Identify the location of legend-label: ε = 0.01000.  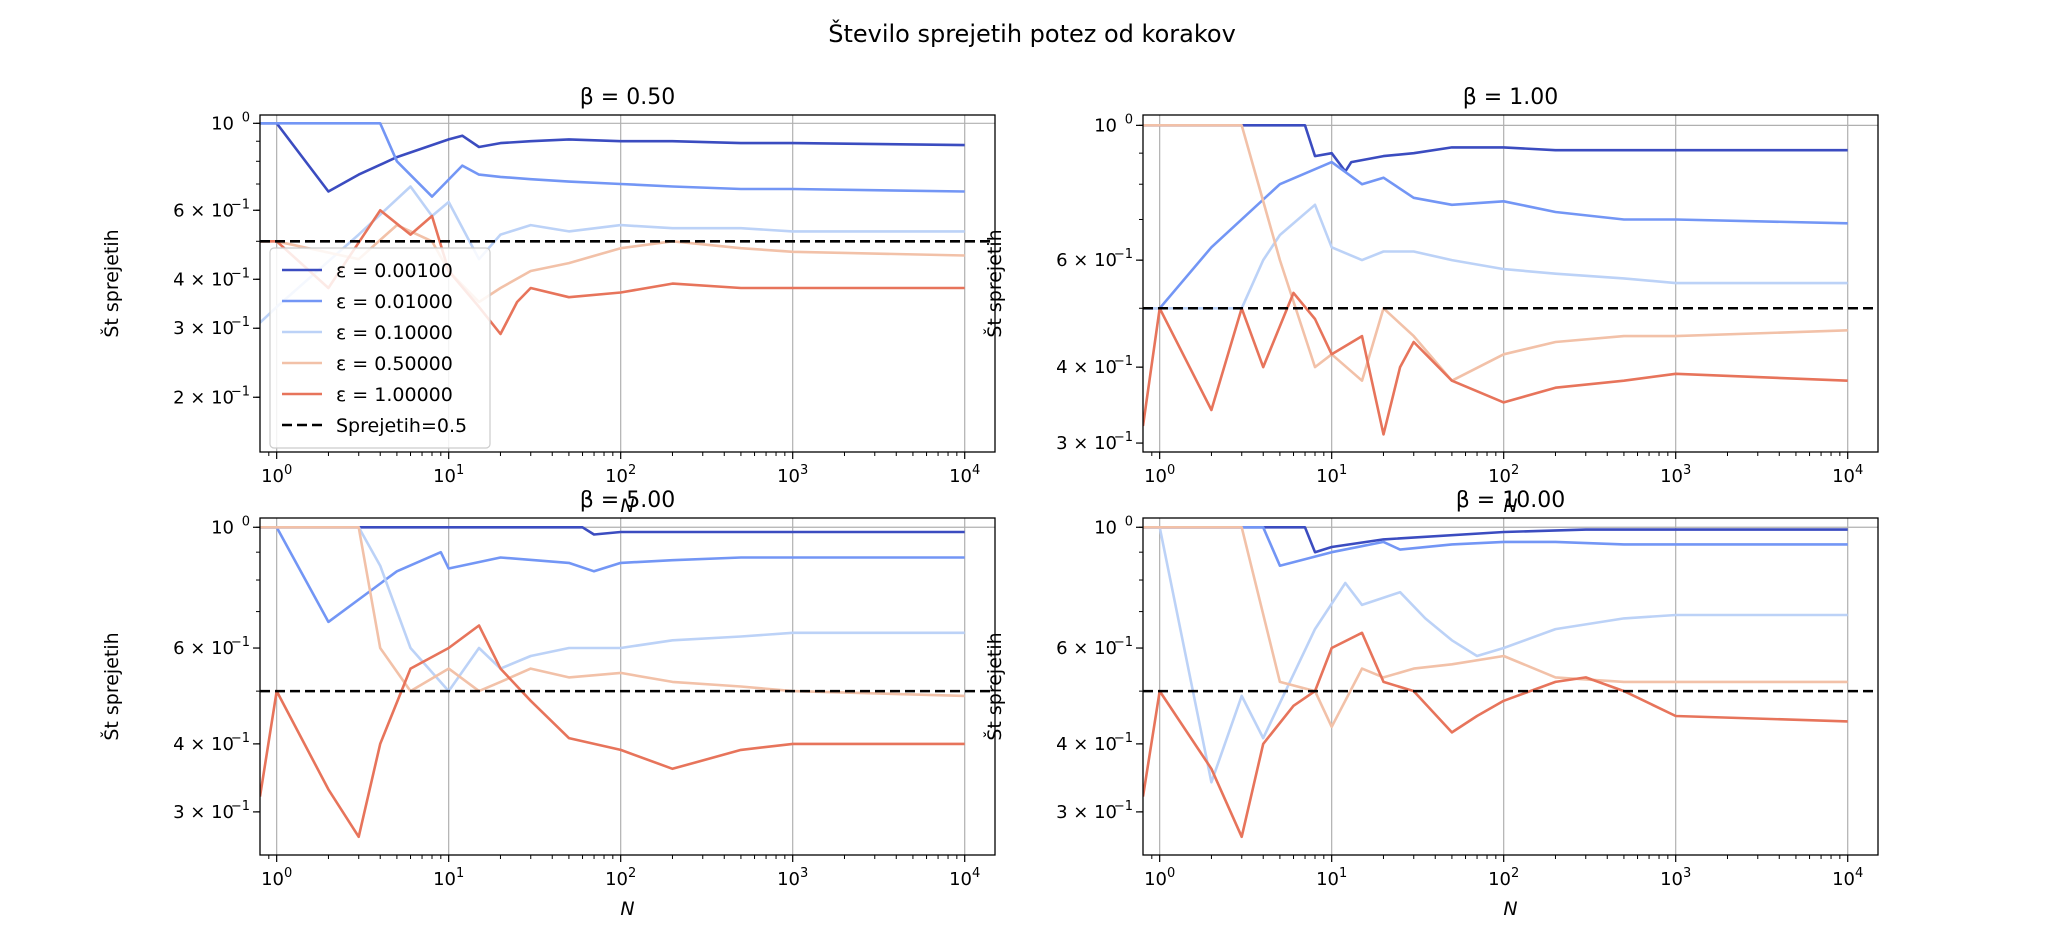
(394, 302).